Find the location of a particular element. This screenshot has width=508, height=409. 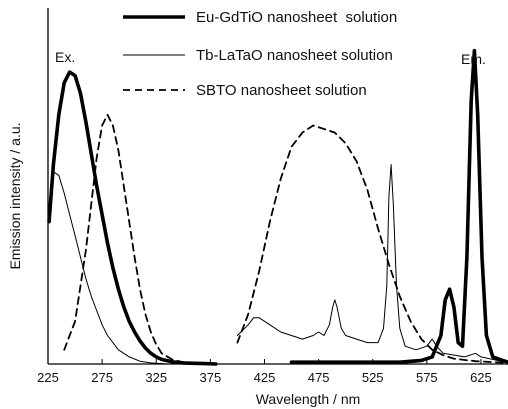

x-tick-label: 325 is located at coordinates (156, 377).